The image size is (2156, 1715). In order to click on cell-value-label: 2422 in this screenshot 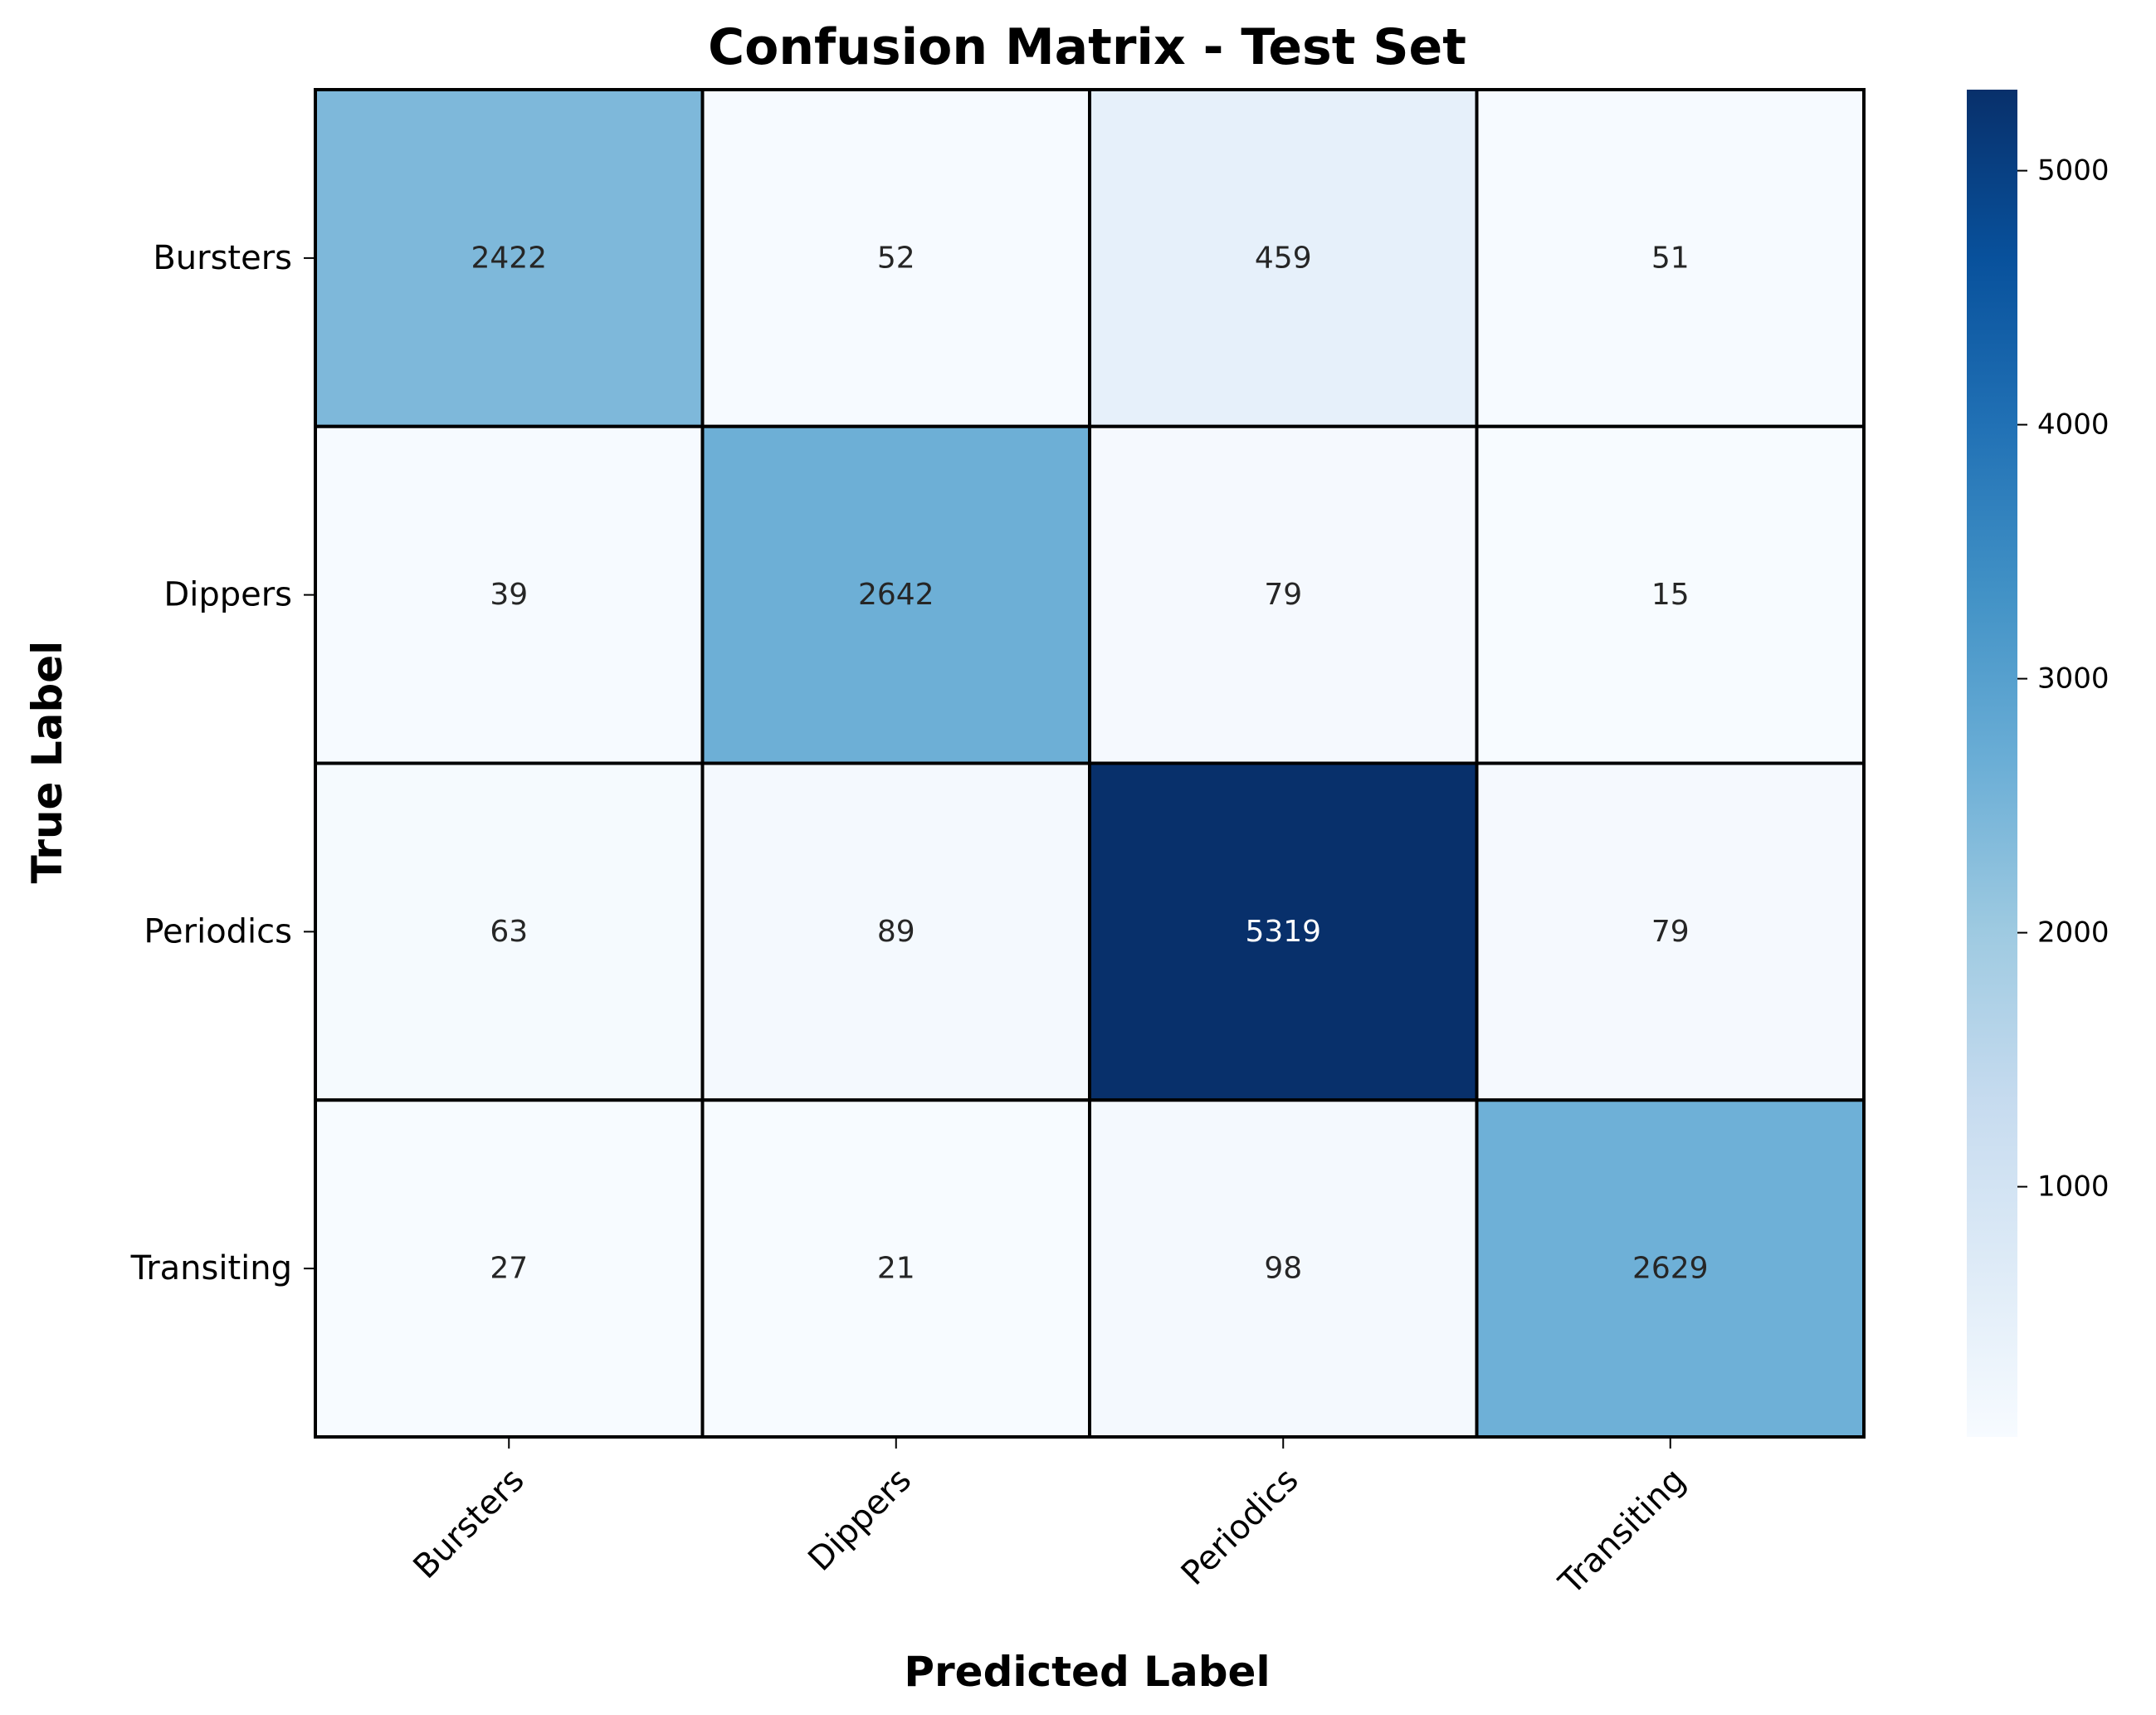, I will do `click(509, 258)`.